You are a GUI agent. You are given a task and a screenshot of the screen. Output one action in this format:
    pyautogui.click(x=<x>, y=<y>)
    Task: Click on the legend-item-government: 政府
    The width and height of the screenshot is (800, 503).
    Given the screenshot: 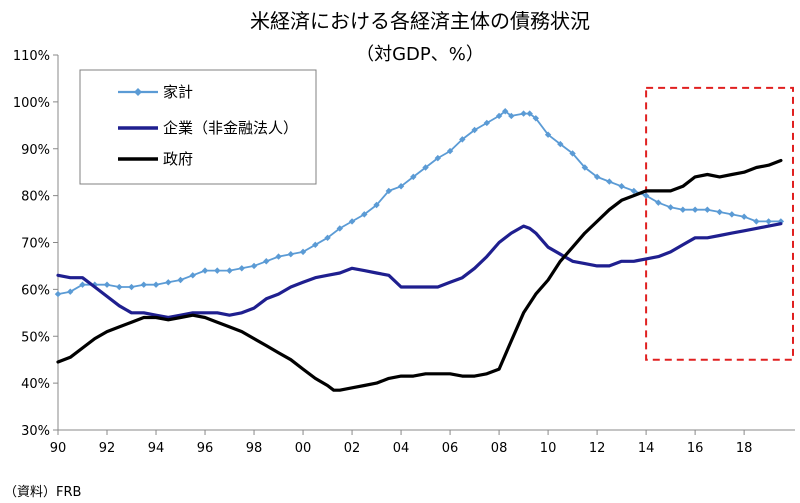 What is the action you would take?
    pyautogui.click(x=155, y=159)
    